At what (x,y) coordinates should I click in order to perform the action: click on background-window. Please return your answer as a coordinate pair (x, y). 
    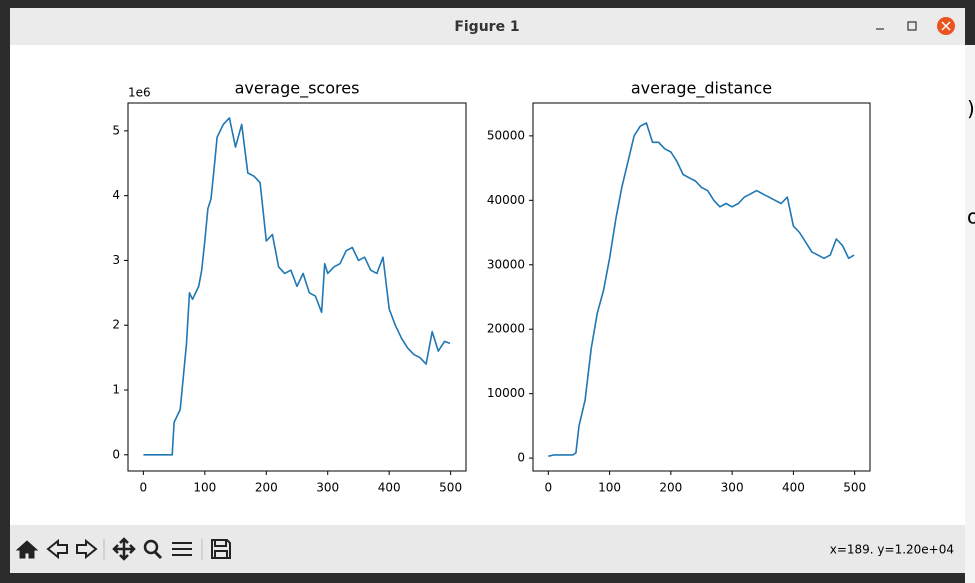
    Looking at the image, I should click on (970, 314).